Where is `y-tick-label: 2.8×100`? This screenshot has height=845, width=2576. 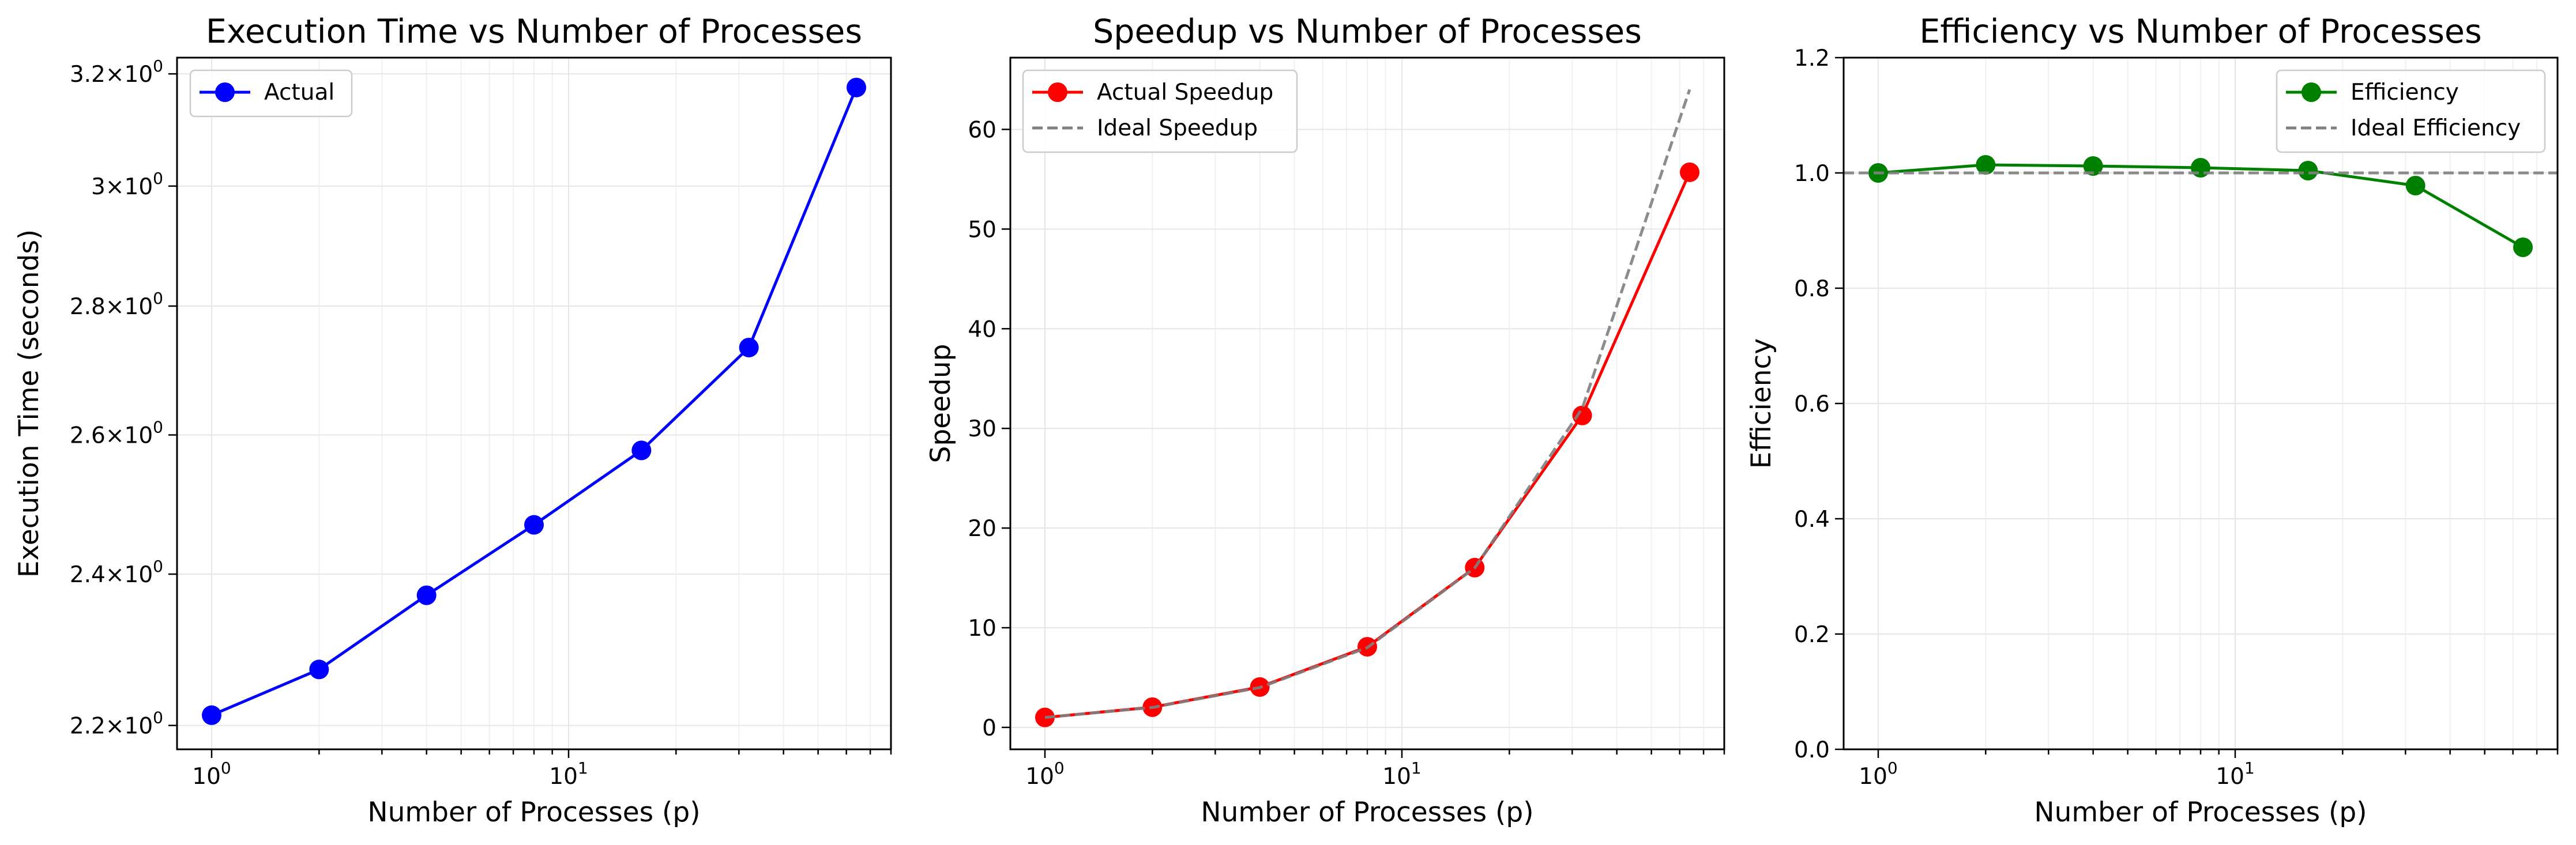 y-tick-label: 2.8×100 is located at coordinates (116, 304).